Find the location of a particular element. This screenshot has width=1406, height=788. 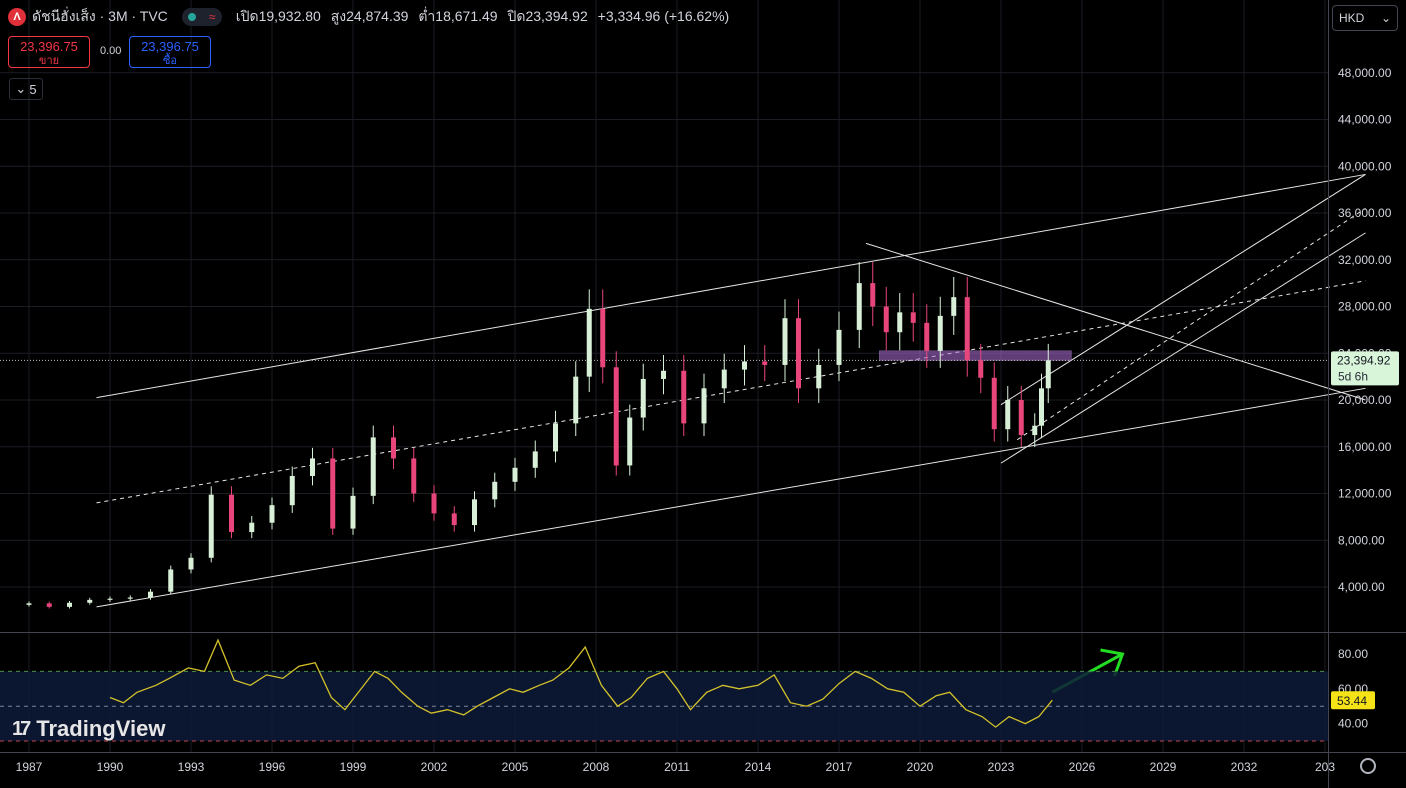

market-status-pill: ≈ is located at coordinates (201, 17).